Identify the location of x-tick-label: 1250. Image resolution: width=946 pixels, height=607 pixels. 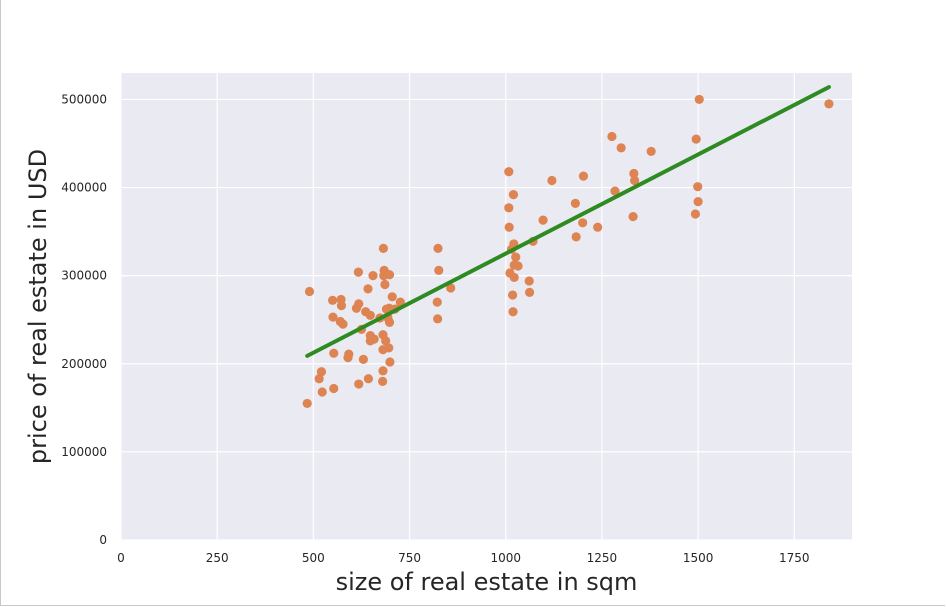
(602, 558).